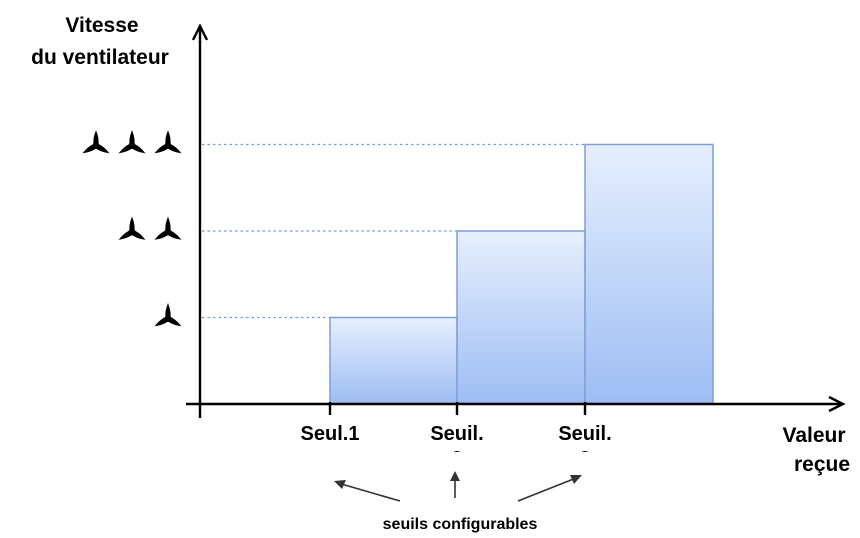 The image size is (860, 538). Describe the element at coordinates (200, 32) in the screenshot. I see `y-axis-arrow` at that location.